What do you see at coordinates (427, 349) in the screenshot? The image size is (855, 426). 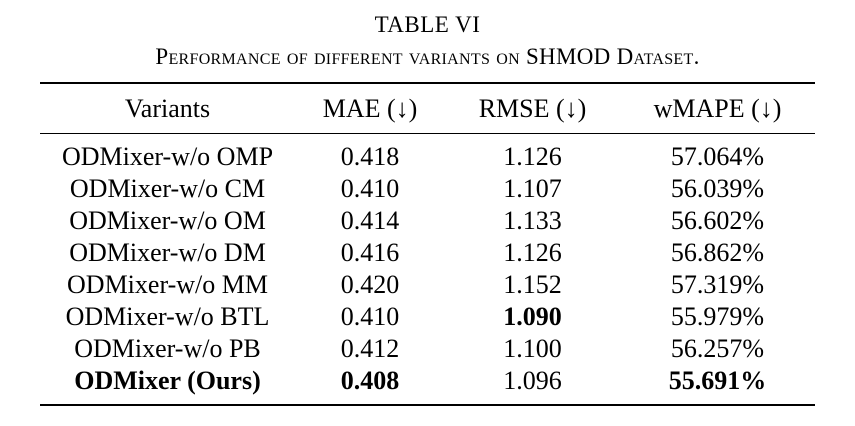 I see `table-row: ODMixer-w/o PB 0.412 1.100 56.257%` at bounding box center [427, 349].